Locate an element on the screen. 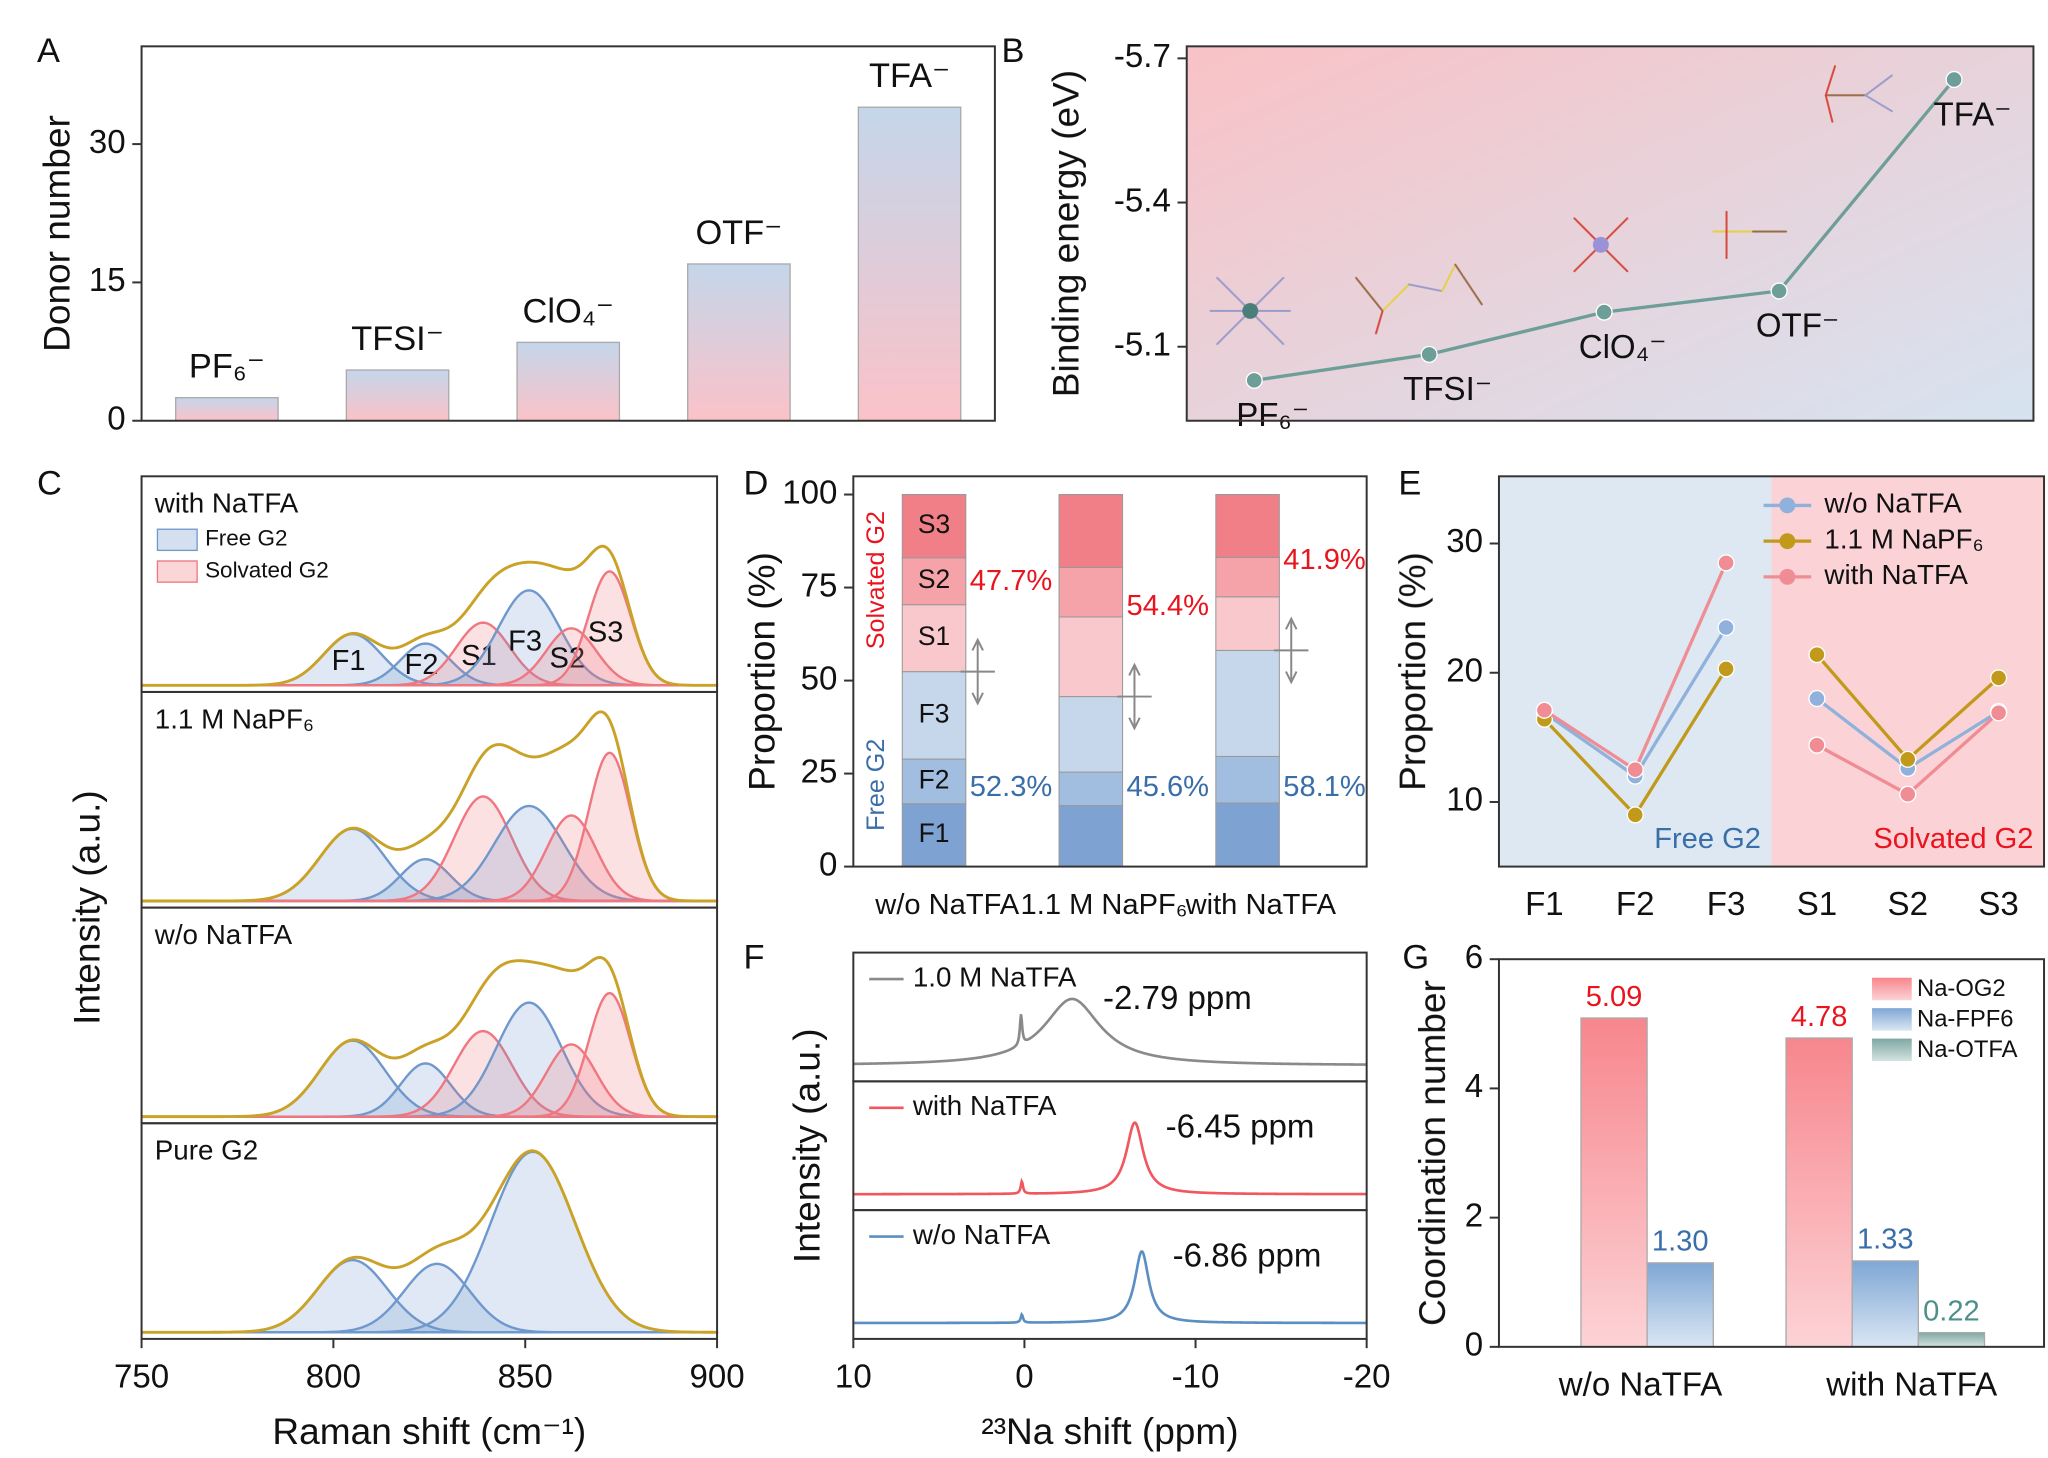 Image resolution: width=2048 pixels, height=1458 pixels. legend-label: Free G2 is located at coordinates (246, 538).